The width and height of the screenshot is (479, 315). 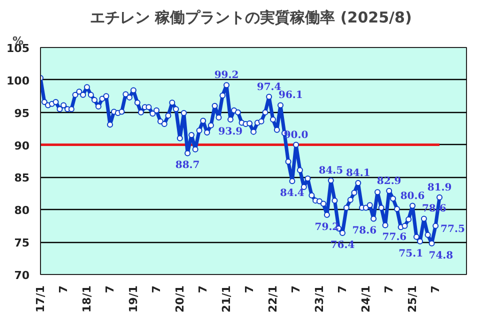 What do you see at coordinates (441, 256) in the screenshot?
I see `data-label: 74.8` at bounding box center [441, 256].